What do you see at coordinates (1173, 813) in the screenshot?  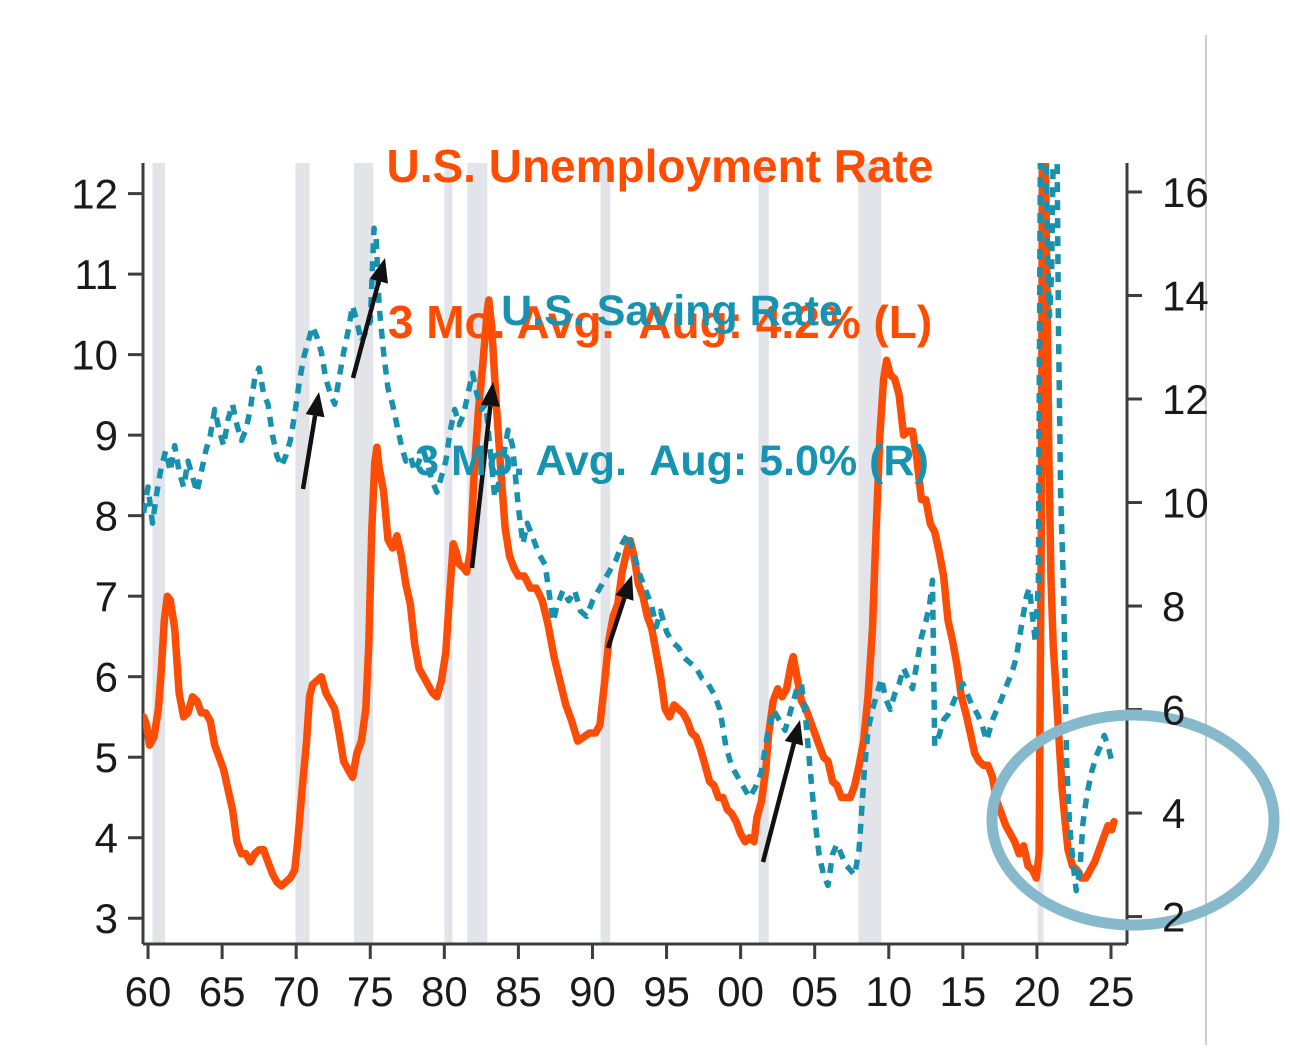 I see `right-axis-tick-label: 4` at bounding box center [1173, 813].